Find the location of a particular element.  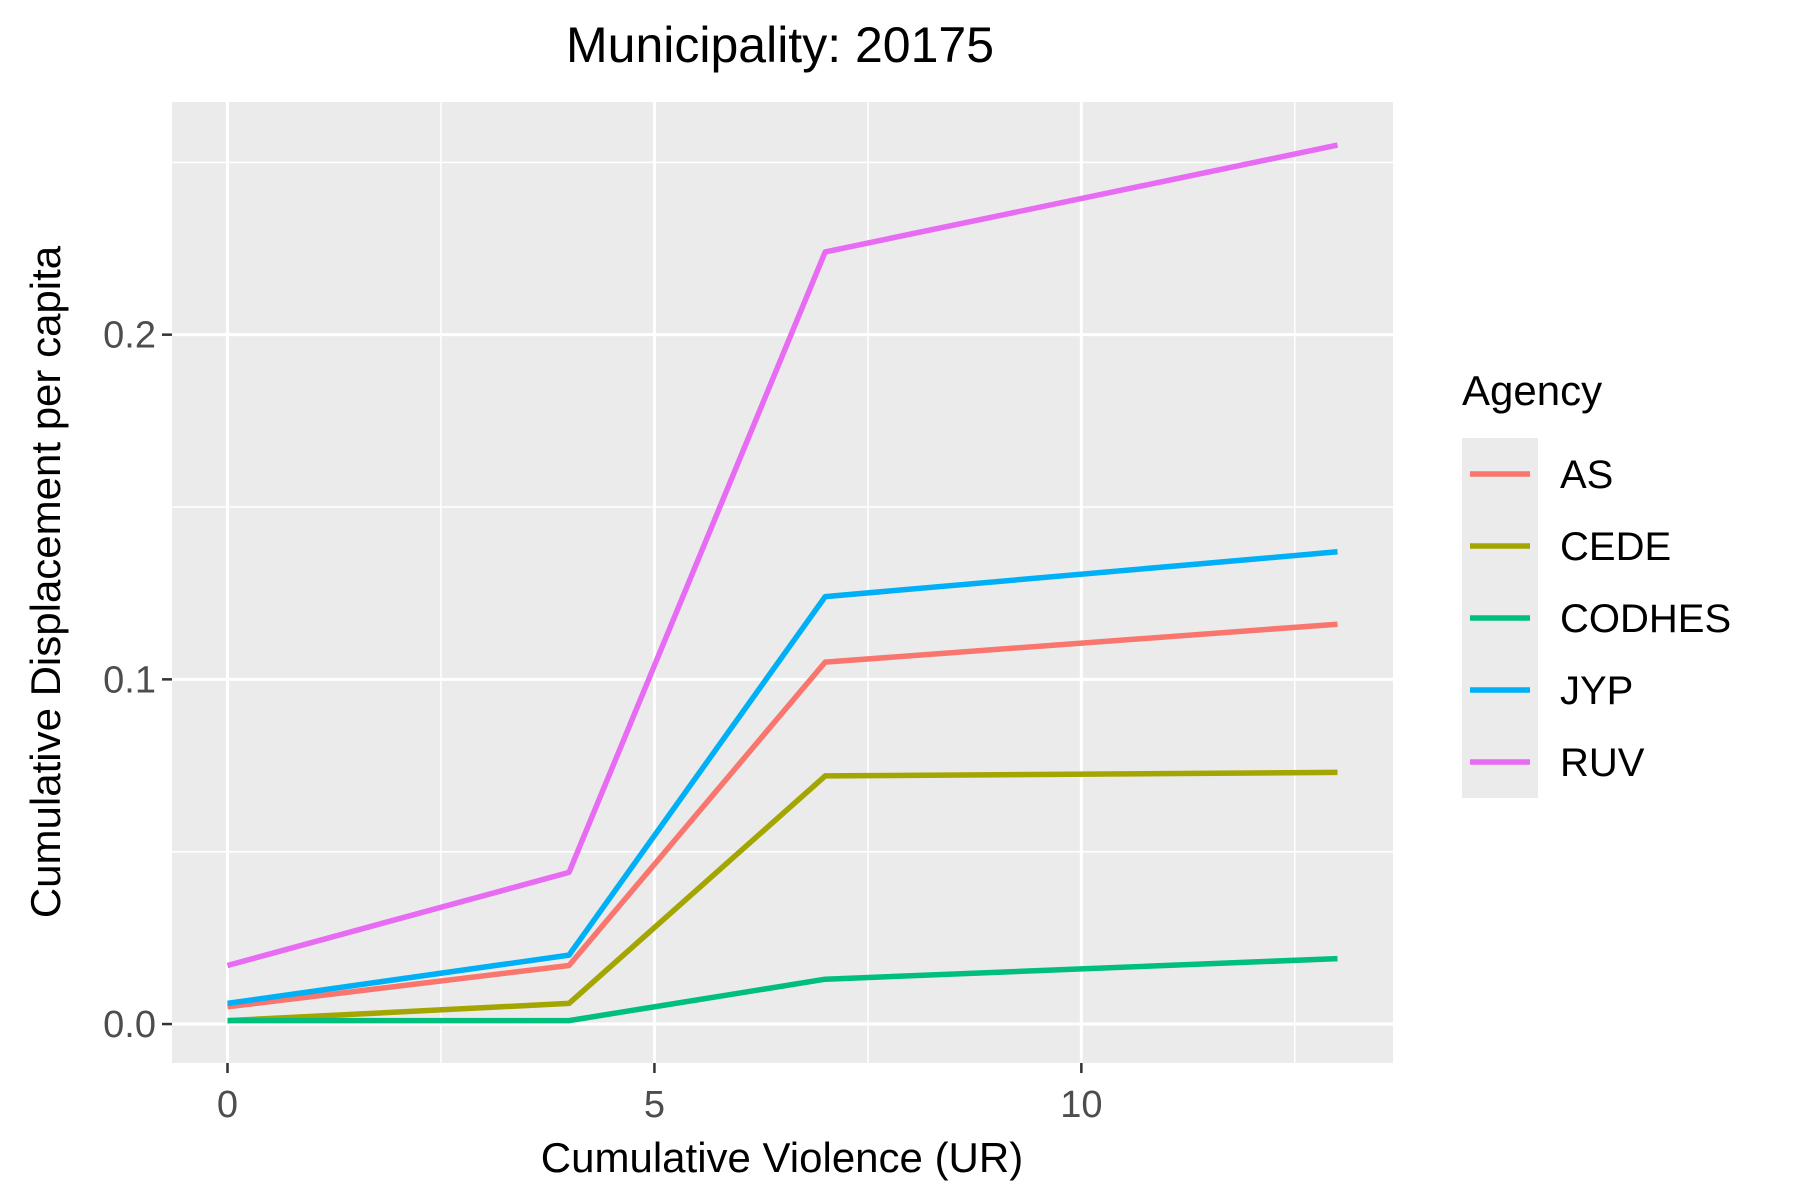

y-tick-labels: 0.0 0.1 0.2 is located at coordinates (129, 680).